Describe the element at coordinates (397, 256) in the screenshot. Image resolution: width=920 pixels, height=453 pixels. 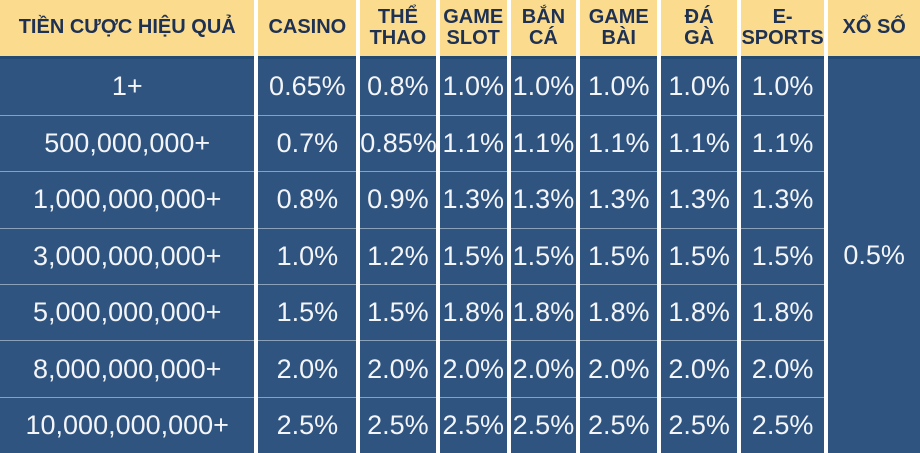
I see `rate-cell: 1.2%` at that location.